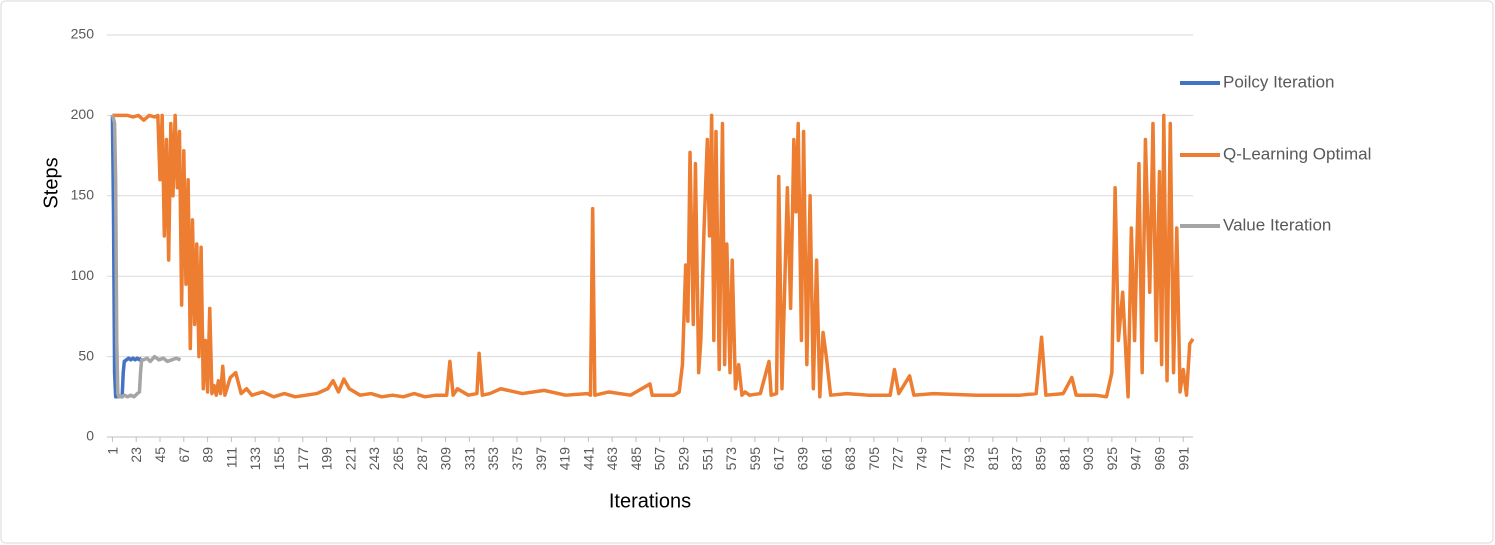 The width and height of the screenshot is (1495, 545). What do you see at coordinates (1159, 459) in the screenshot?
I see `x-tick-label: 969` at bounding box center [1159, 459].